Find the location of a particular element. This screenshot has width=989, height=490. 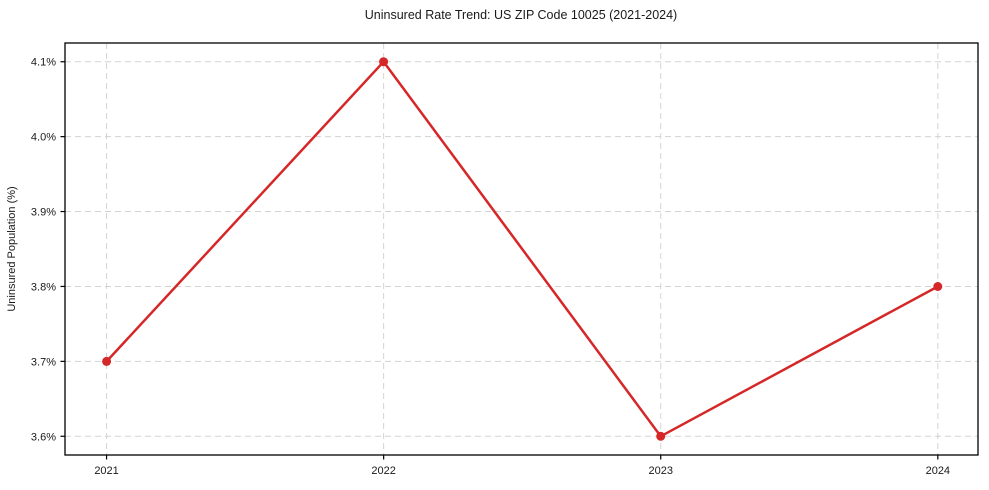

data-point-2021 is located at coordinates (107, 361).